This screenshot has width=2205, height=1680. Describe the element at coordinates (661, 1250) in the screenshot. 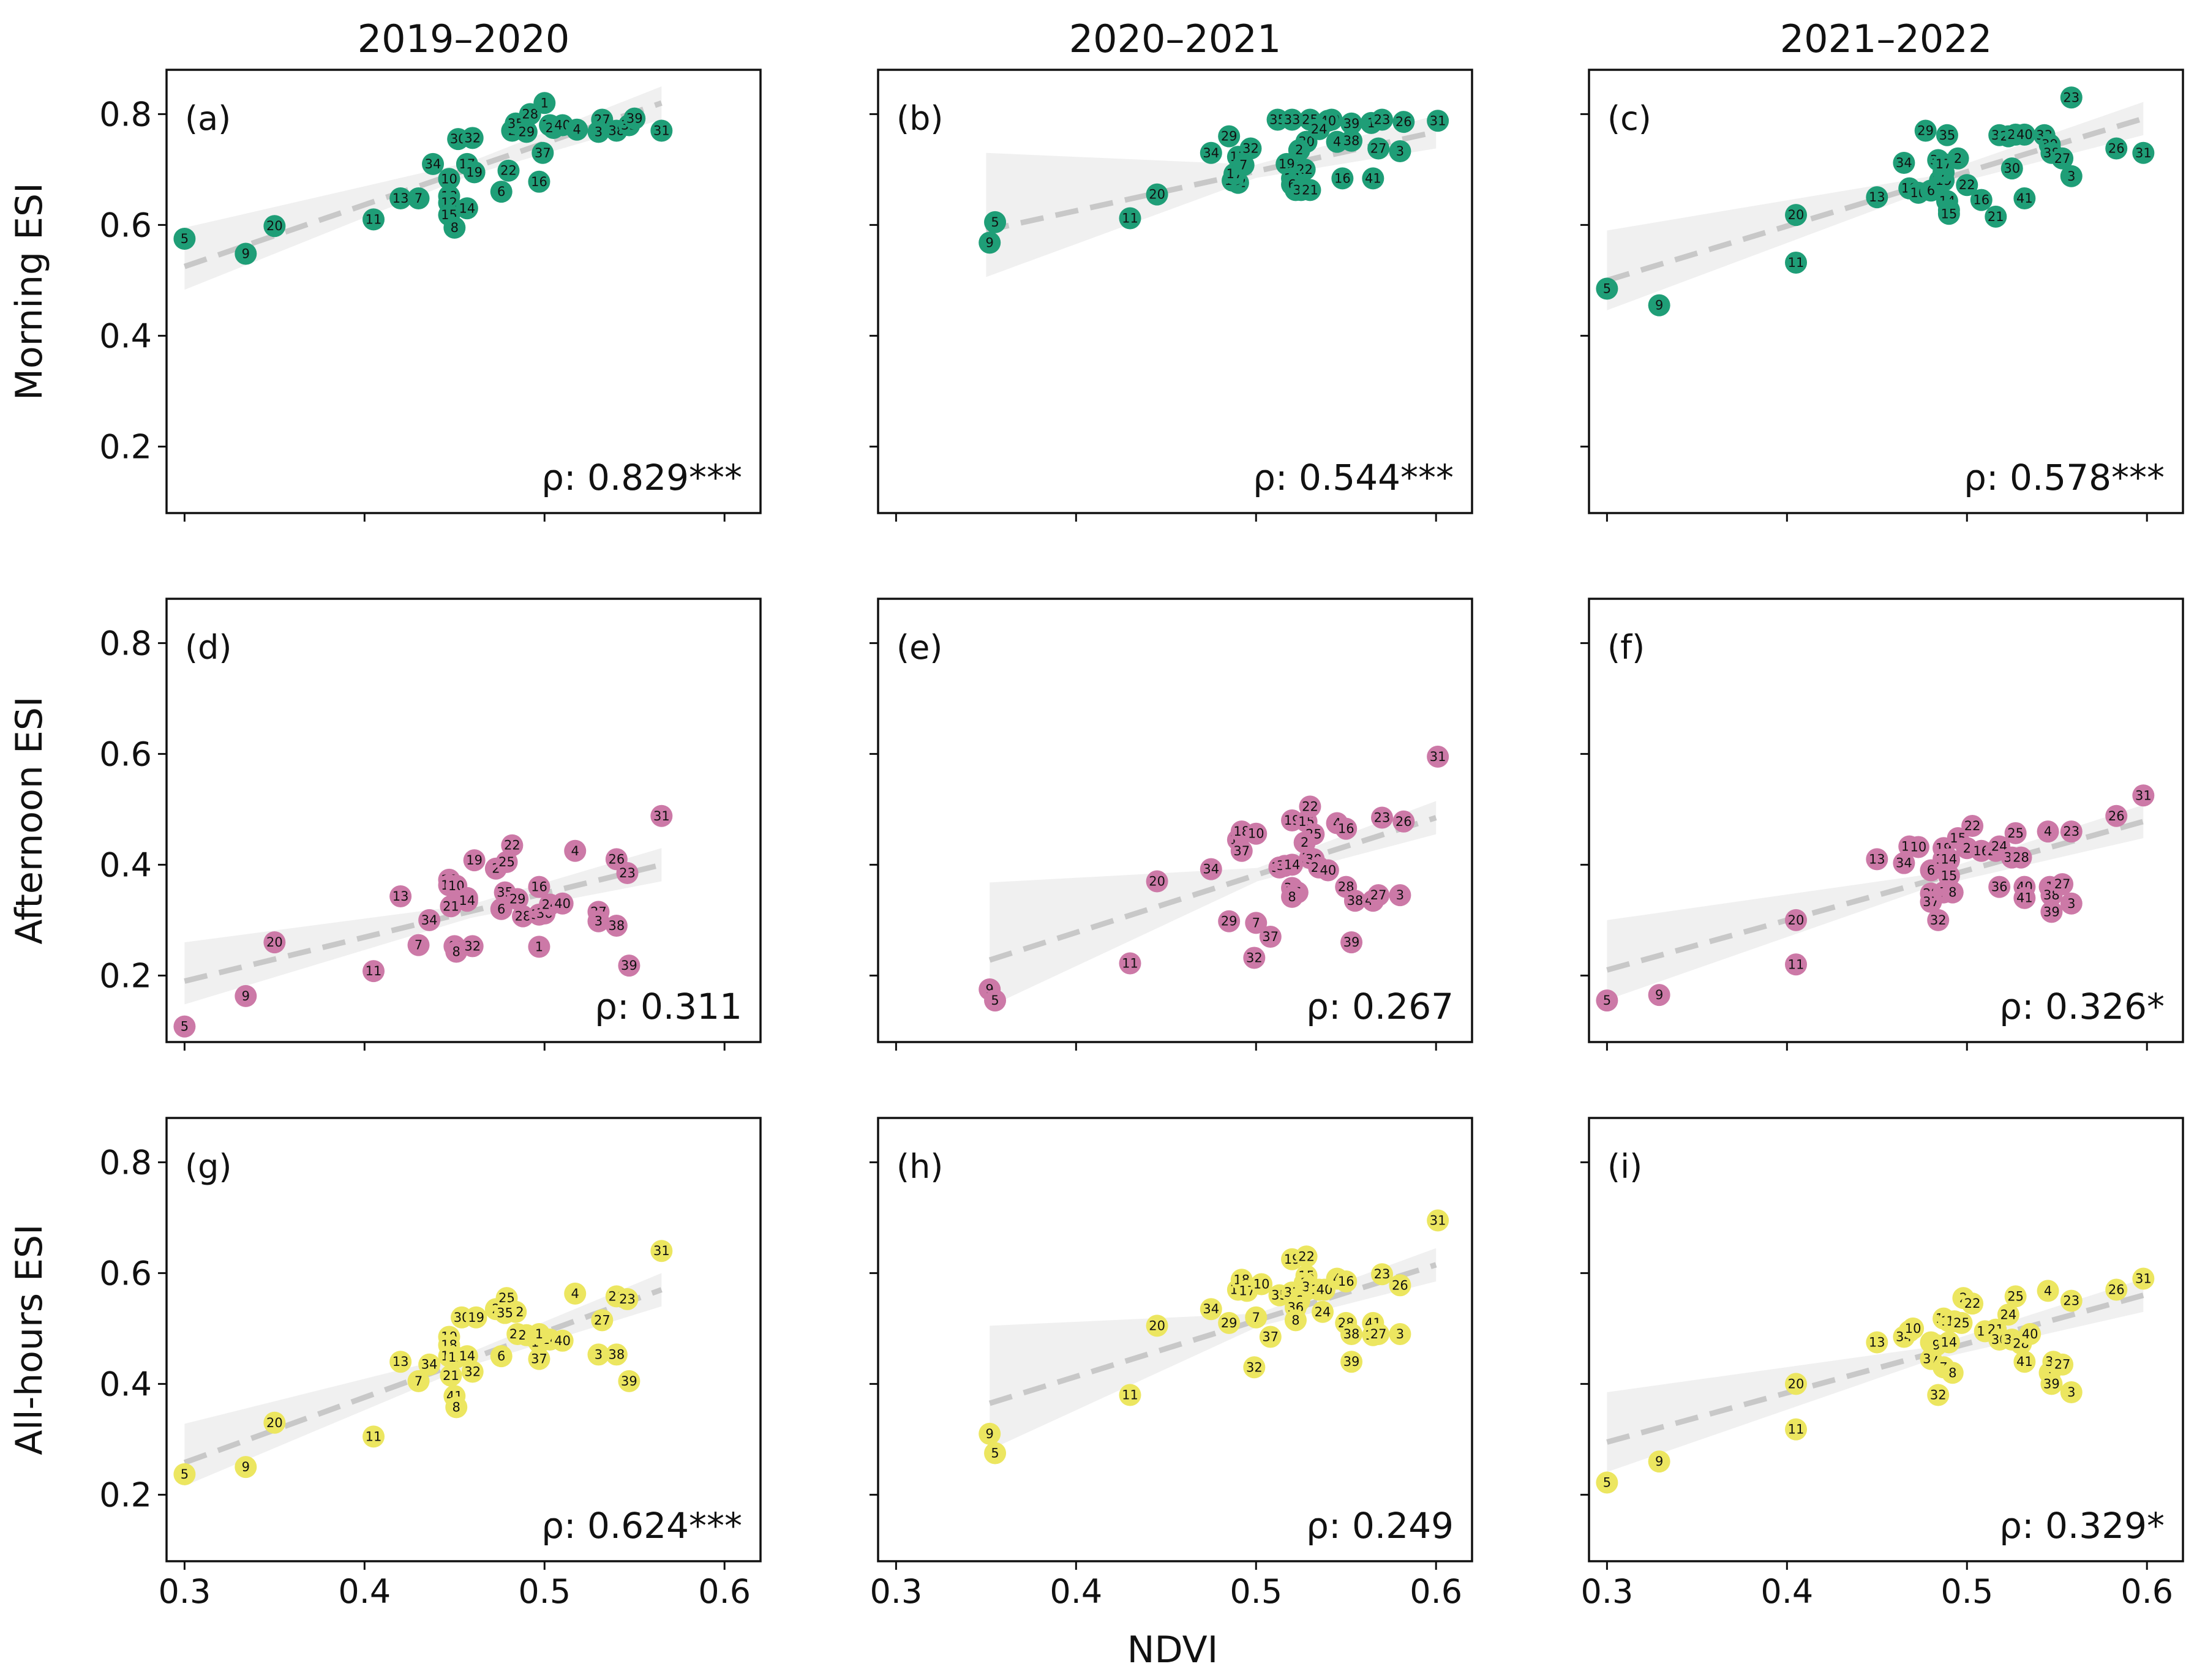

I see `point-label: 31` at that location.